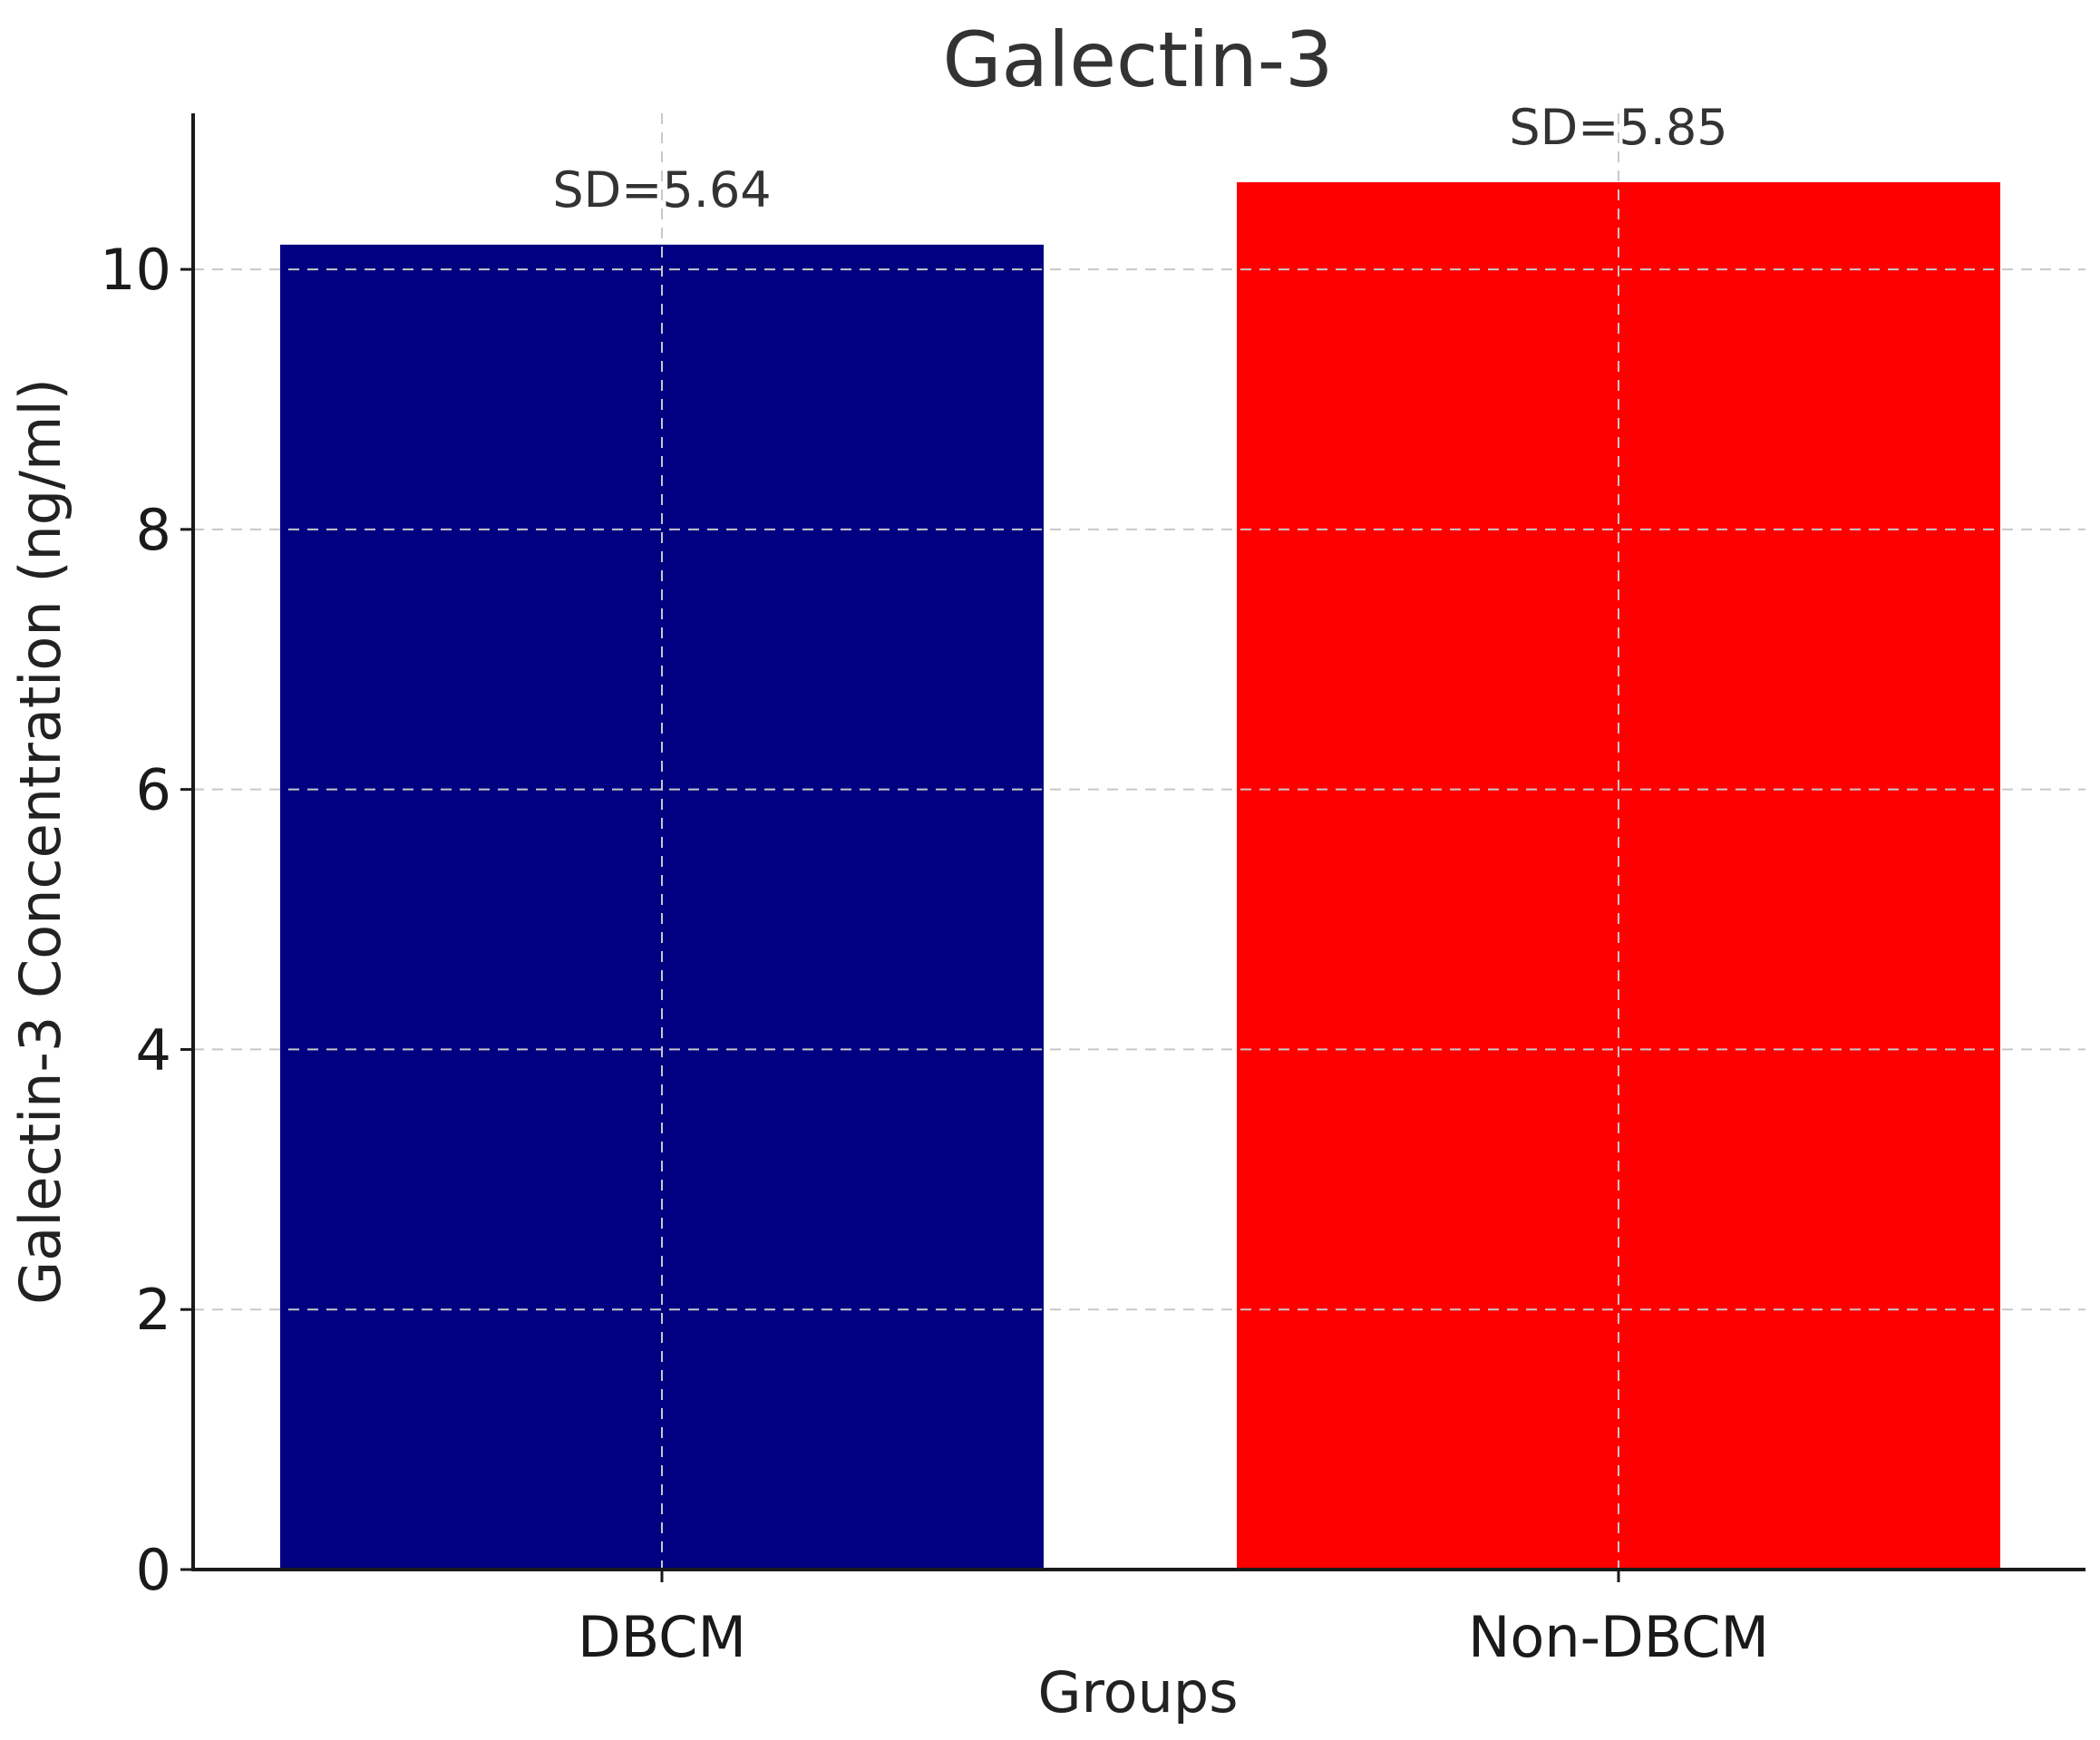  What do you see at coordinates (153, 1570) in the screenshot?
I see `y-tick-label: 0` at bounding box center [153, 1570].